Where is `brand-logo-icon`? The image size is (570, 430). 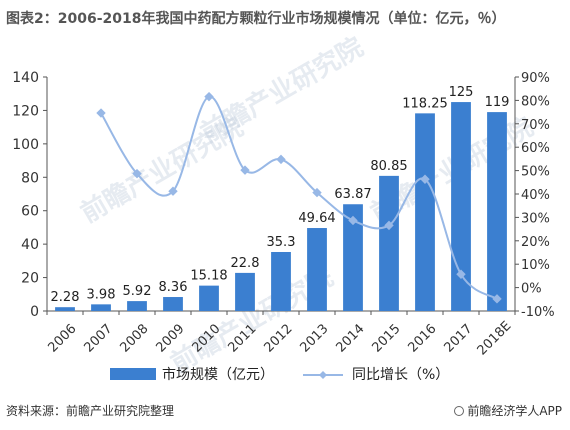
brand-logo-icon is located at coordinates (459, 411).